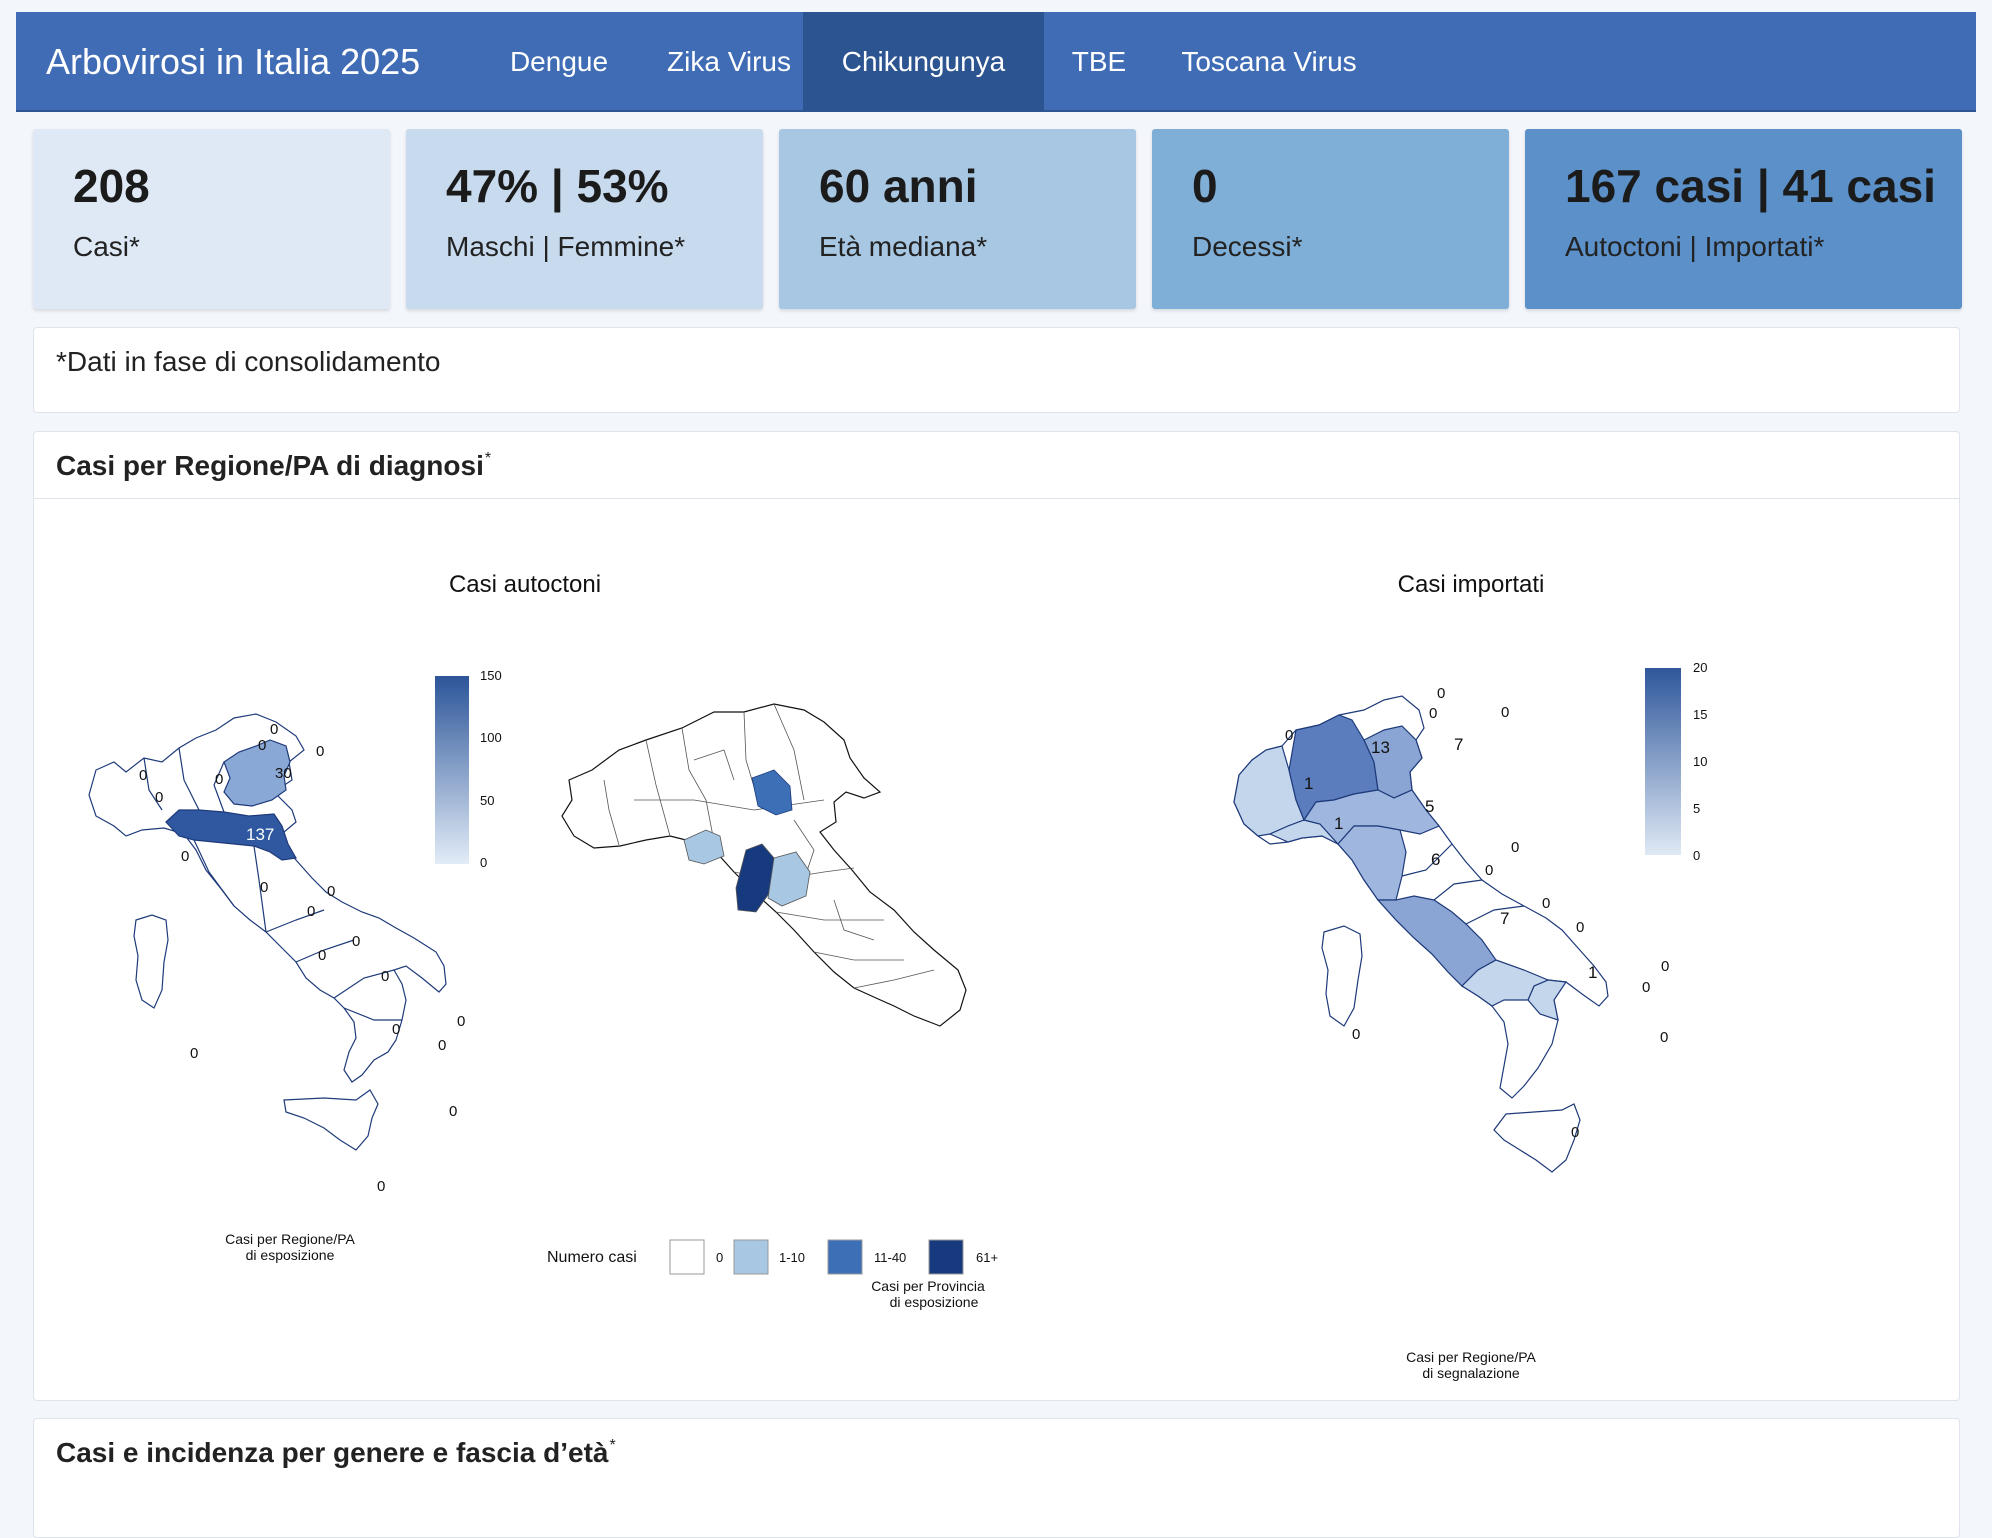 The height and width of the screenshot is (1538, 1992). Describe the element at coordinates (1471, 1373) in the screenshot. I see `caption-importati-line2: di segnalazione` at that location.